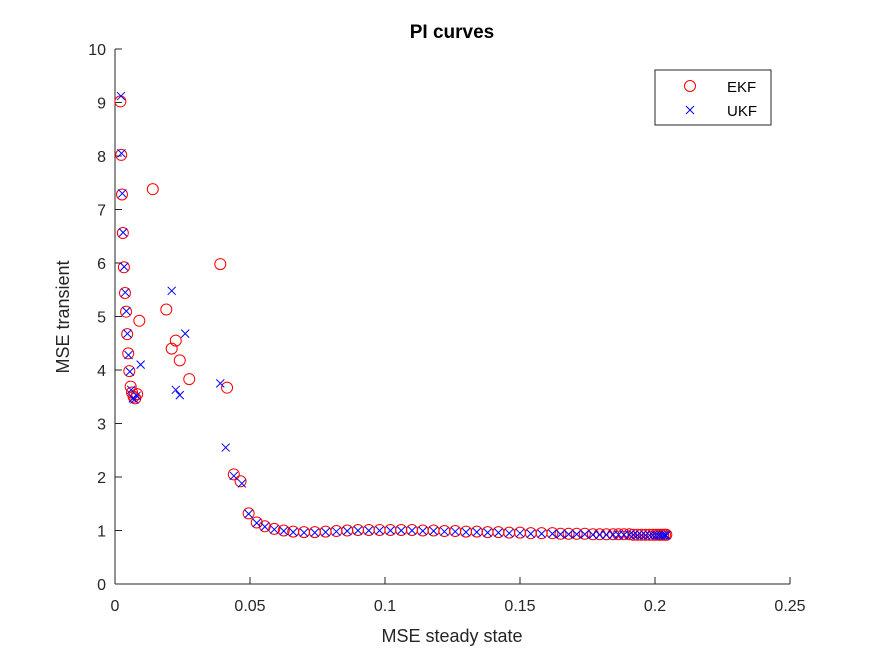 This screenshot has height=656, width=875. What do you see at coordinates (789, 606) in the screenshot?
I see `x-tick-label: 0.25` at bounding box center [789, 606].